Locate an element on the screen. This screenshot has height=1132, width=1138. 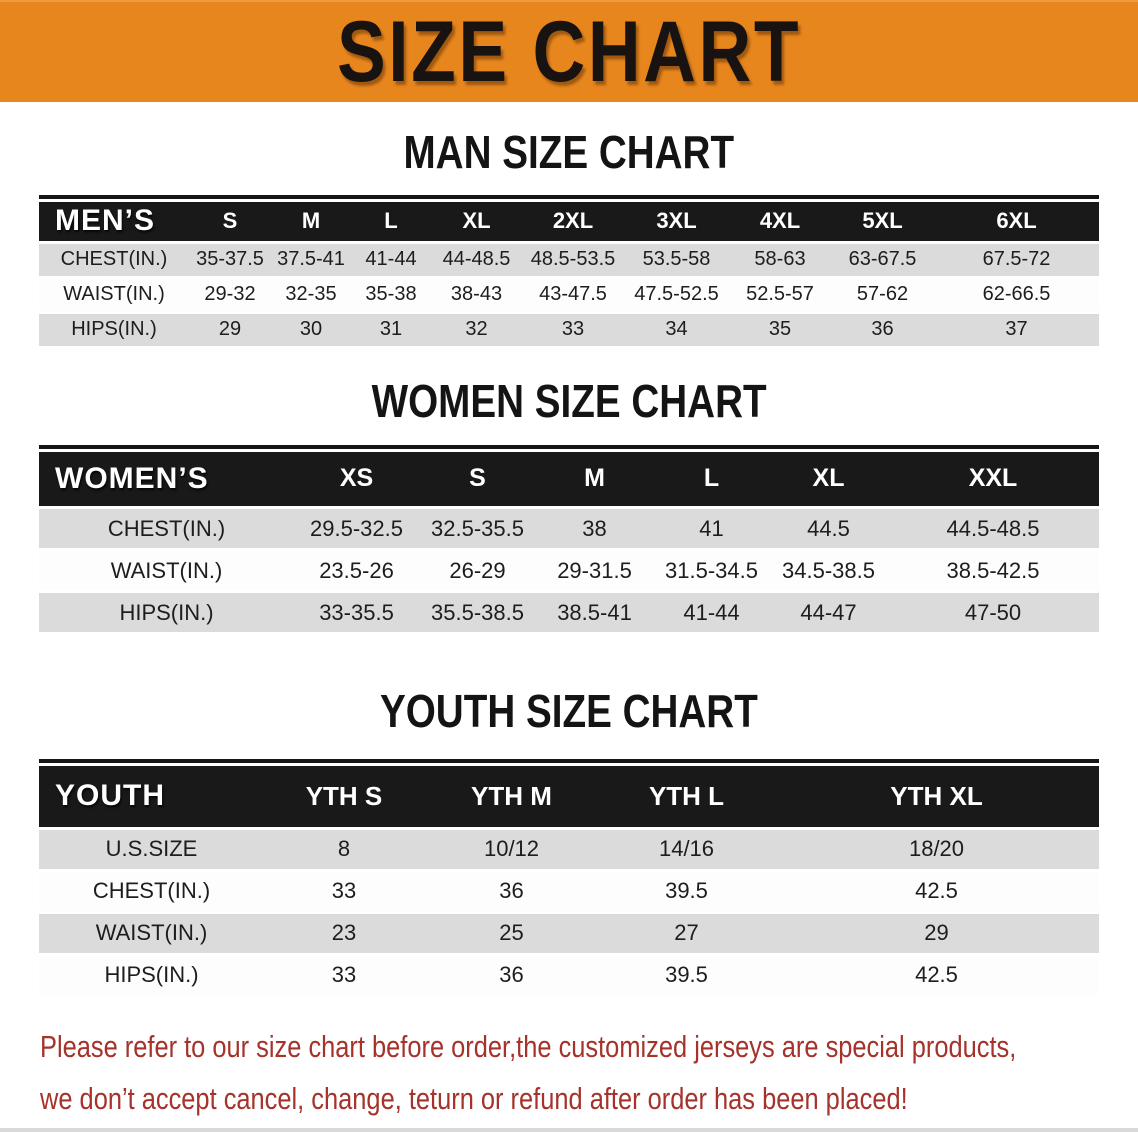
size-value-cell: 14/16 is located at coordinates (686, 850).